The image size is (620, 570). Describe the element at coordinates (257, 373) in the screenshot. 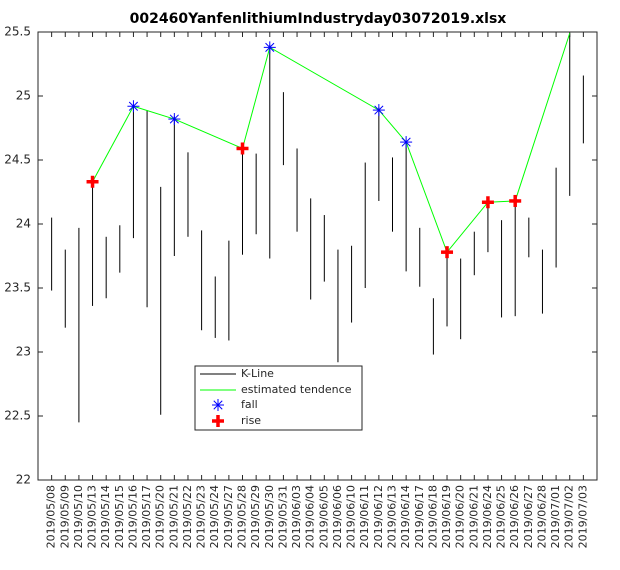

I see `legend-label: K-Line` at that location.